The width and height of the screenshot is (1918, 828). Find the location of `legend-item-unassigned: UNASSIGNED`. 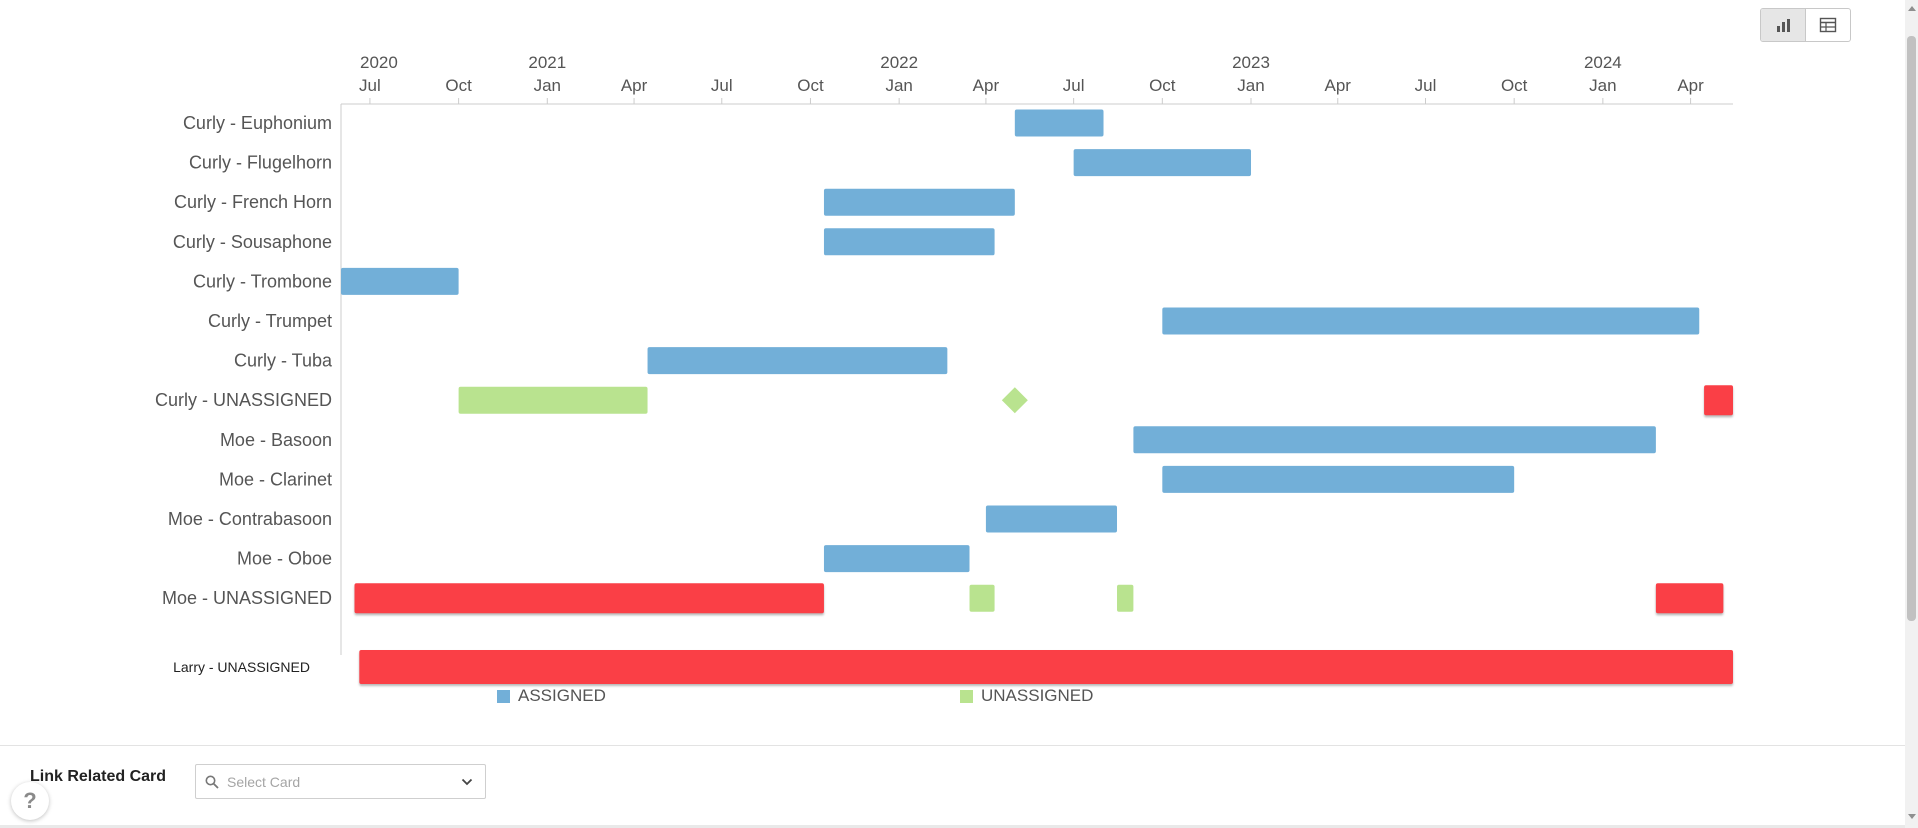

legend-item-unassigned: UNASSIGNED is located at coordinates (1026, 696).